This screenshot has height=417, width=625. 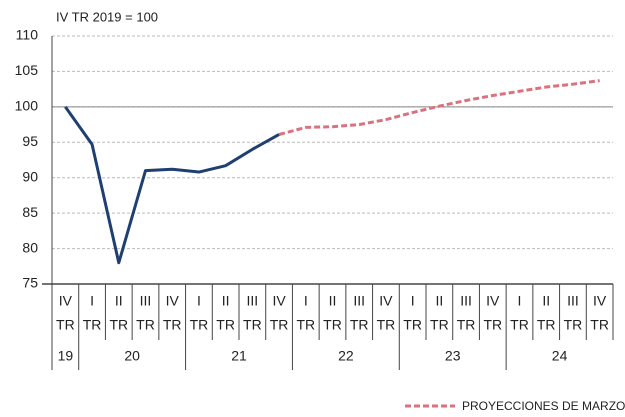 What do you see at coordinates (453, 356) in the screenshot?
I see `year-label: 23` at bounding box center [453, 356].